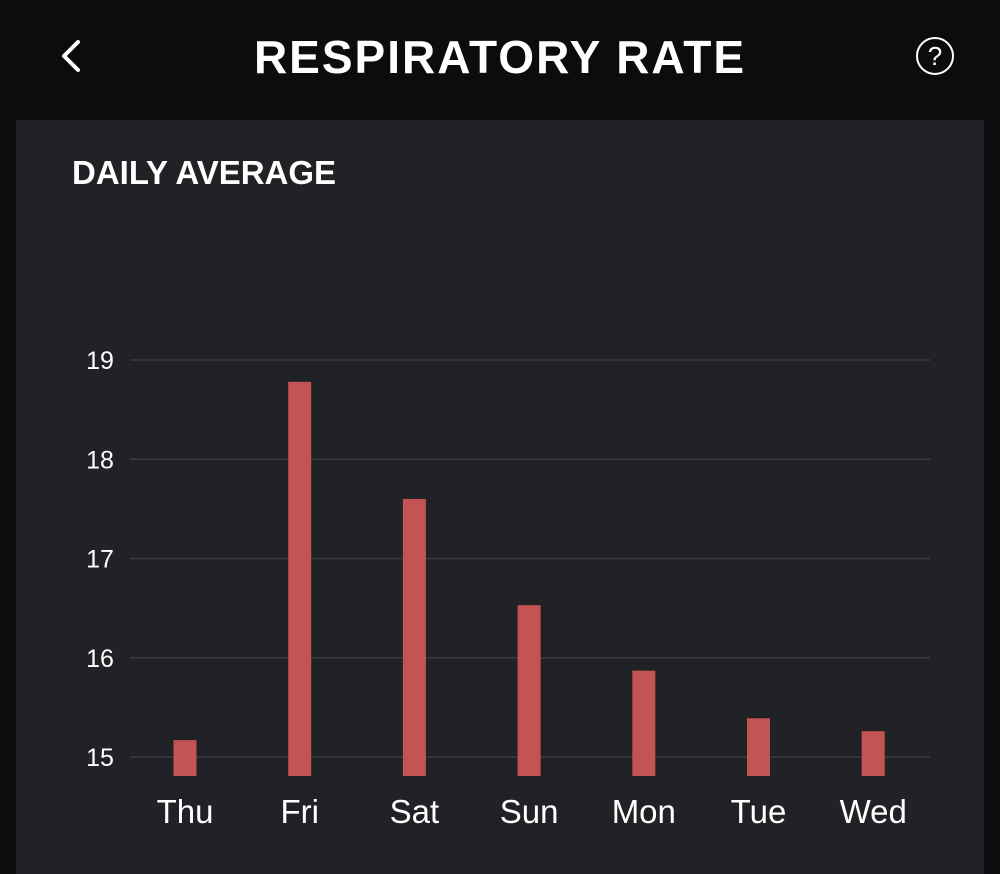  What do you see at coordinates (758, 747) in the screenshot?
I see `bar-tue` at bounding box center [758, 747].